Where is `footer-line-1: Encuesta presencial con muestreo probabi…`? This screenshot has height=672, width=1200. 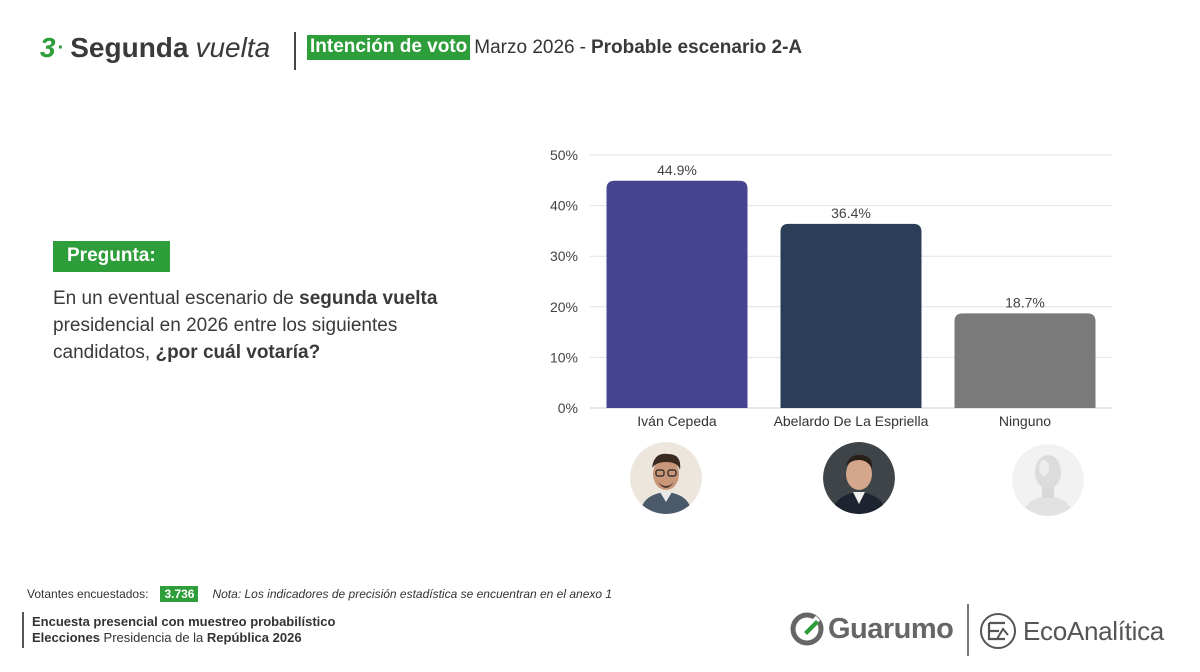
footer-line-1: Encuesta presencial con muestreo probabi… is located at coordinates (184, 621).